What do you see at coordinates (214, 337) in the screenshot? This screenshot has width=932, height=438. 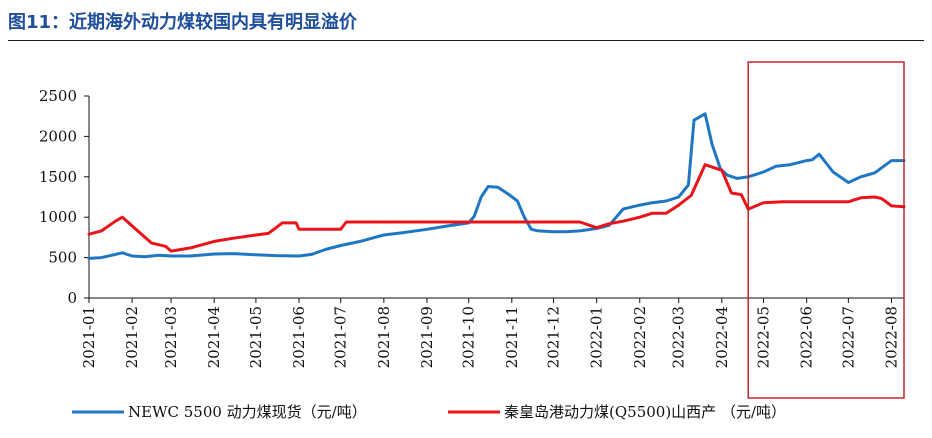 I see `x-tick-label: 2021-04` at bounding box center [214, 337].